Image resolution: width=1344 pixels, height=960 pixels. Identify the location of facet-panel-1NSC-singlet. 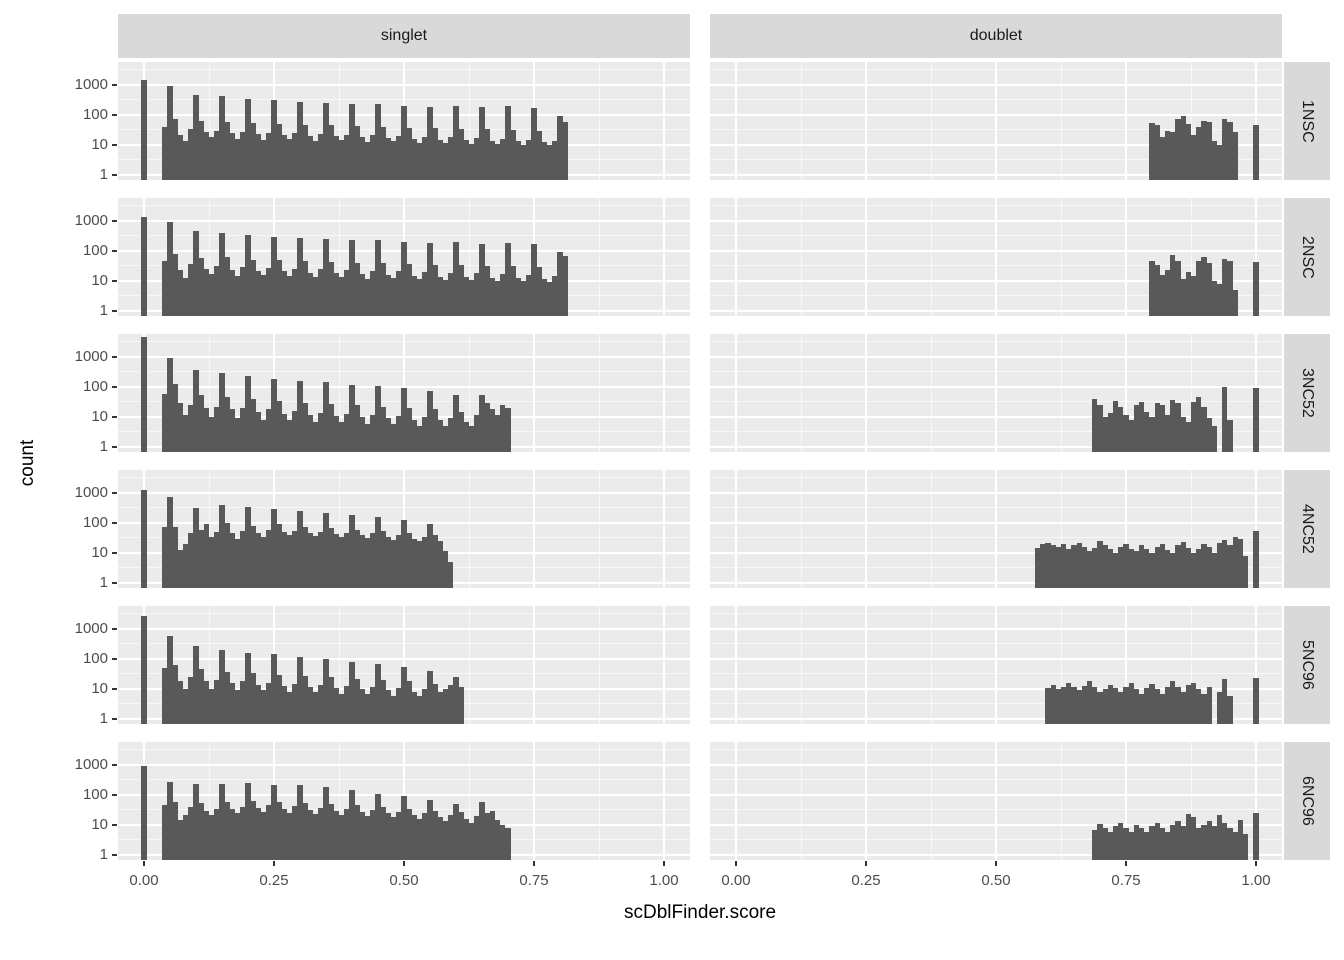
(404, 121).